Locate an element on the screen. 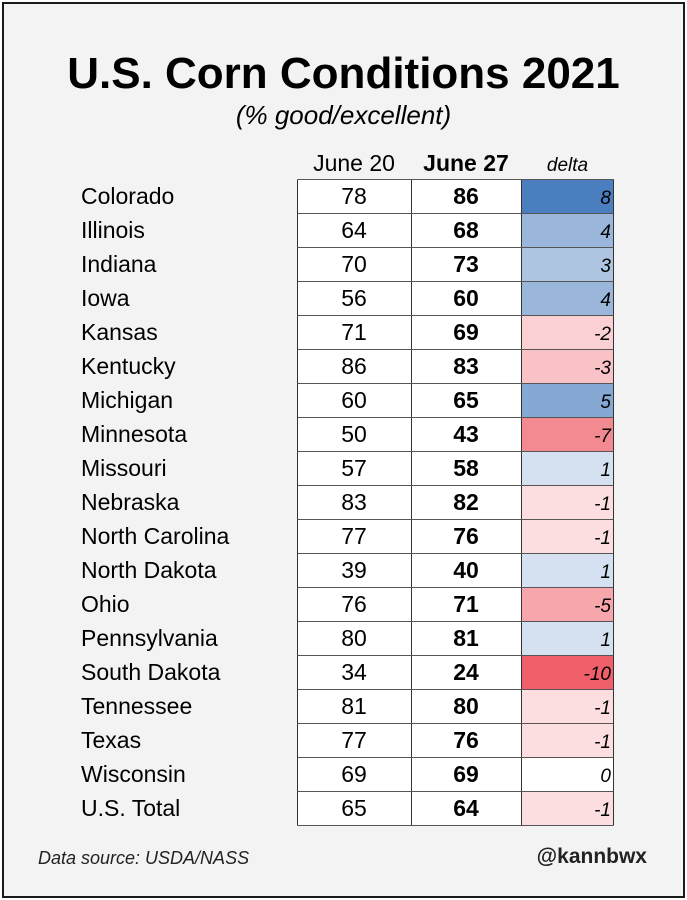 The image size is (687, 900). cell-june27: 82 is located at coordinates (466, 502).